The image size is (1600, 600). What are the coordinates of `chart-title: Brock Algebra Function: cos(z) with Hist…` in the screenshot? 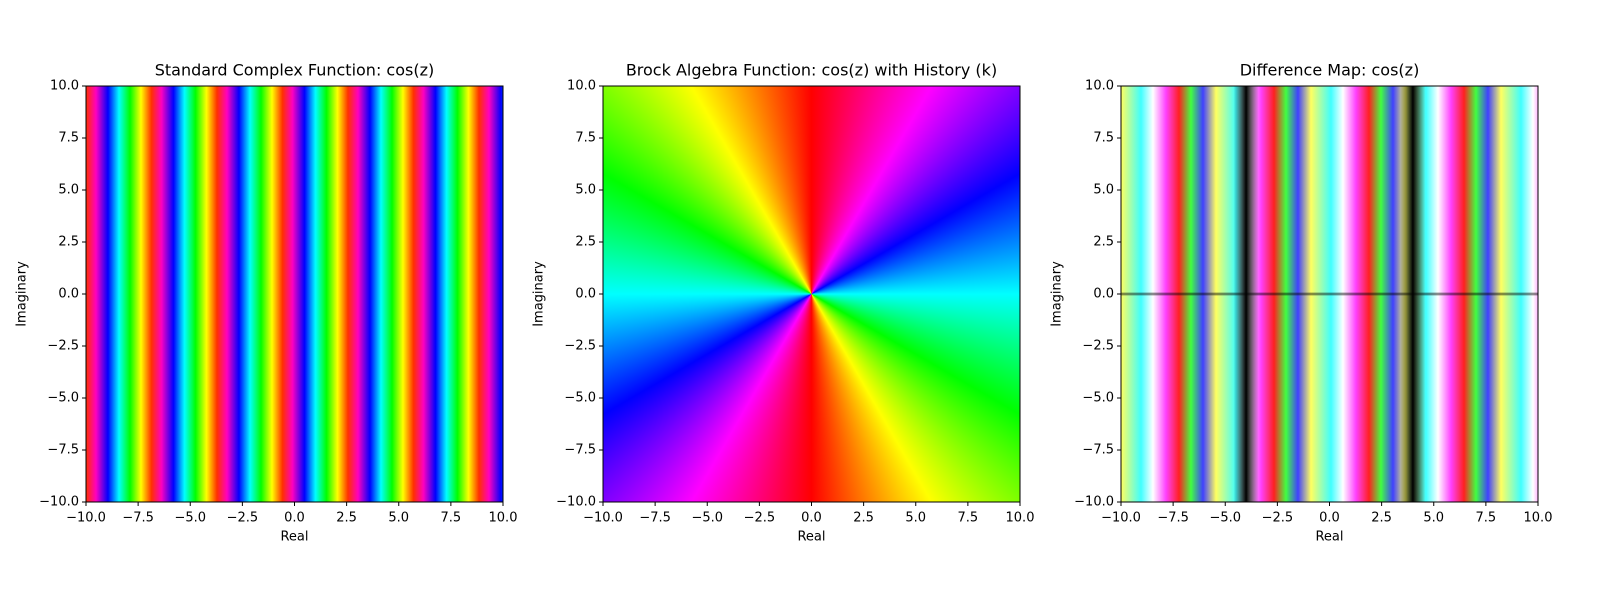 It's located at (811, 70).